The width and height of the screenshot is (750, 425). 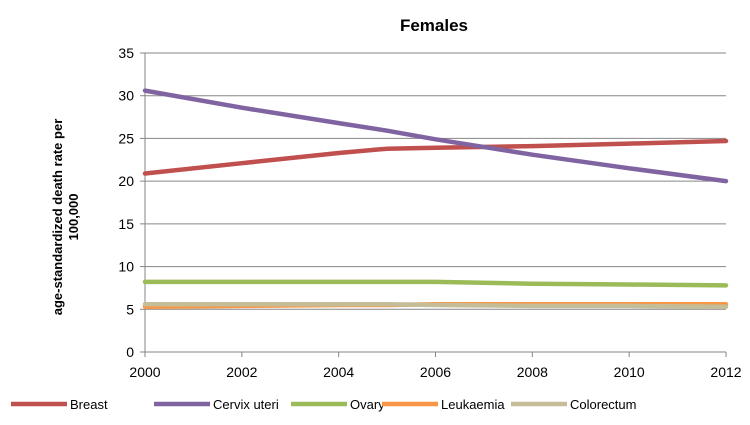 What do you see at coordinates (126, 224) in the screenshot?
I see `y-tick-label: 15` at bounding box center [126, 224].